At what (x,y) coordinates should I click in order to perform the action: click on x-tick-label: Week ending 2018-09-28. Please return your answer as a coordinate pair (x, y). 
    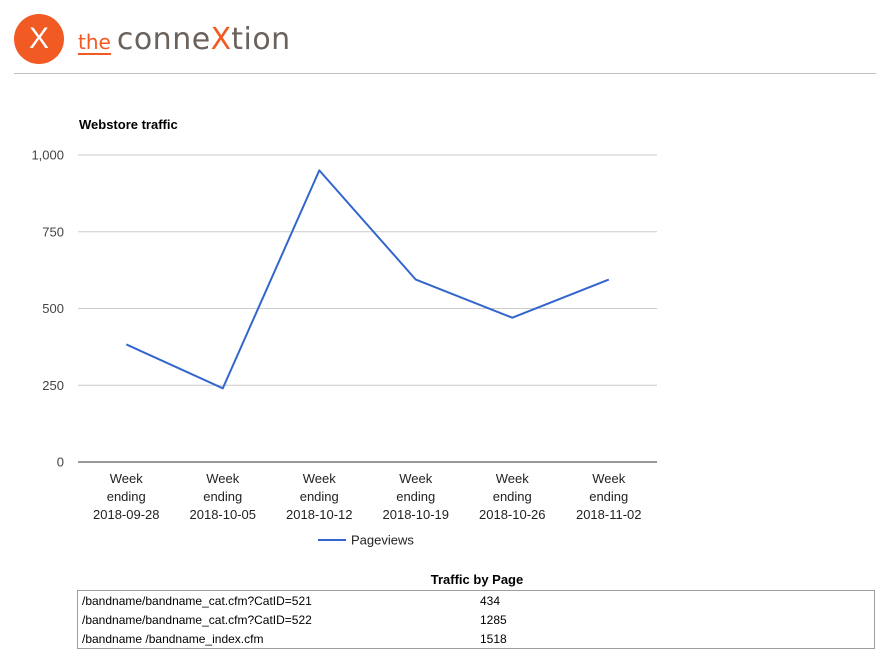
    Looking at the image, I should click on (126, 496).